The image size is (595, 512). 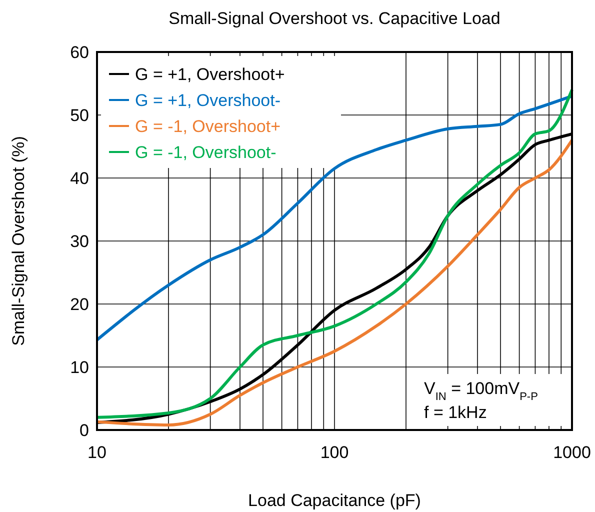 What do you see at coordinates (18, 241) in the screenshot?
I see `y-axis-title: Small-Signal Overshoot (%)` at bounding box center [18, 241].